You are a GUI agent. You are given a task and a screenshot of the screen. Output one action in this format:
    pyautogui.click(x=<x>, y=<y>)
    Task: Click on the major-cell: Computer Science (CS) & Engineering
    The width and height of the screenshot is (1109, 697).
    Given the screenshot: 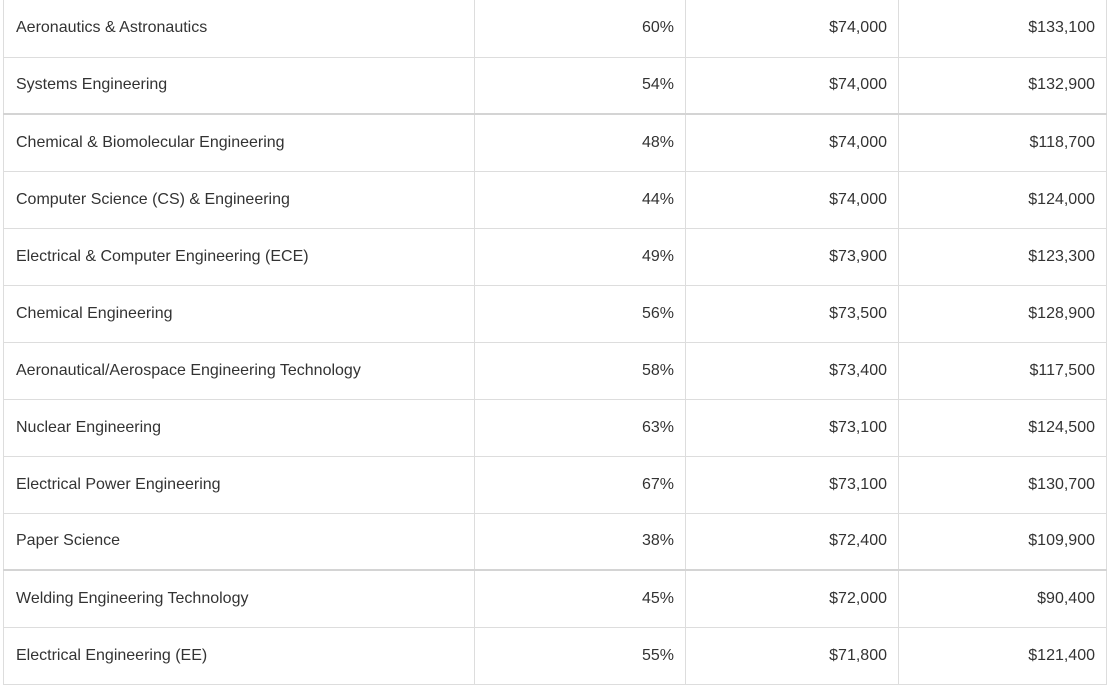 What is the action you would take?
    pyautogui.click(x=239, y=199)
    